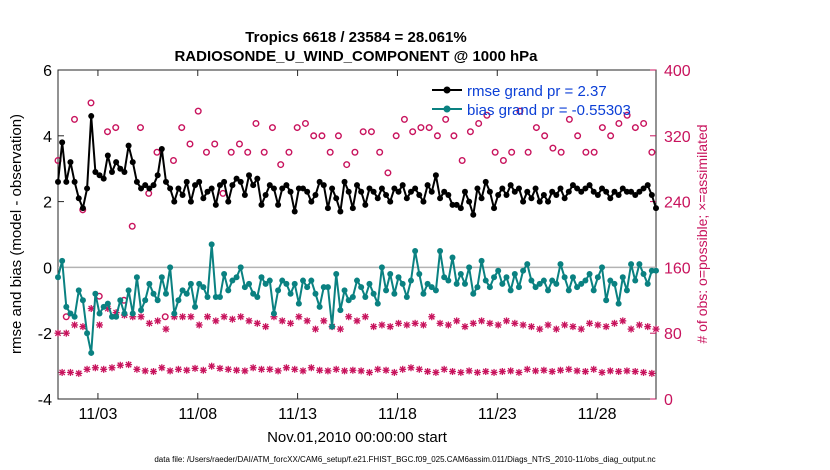 The width and height of the screenshot is (830, 470). What do you see at coordinates (45, 400) in the screenshot?
I see `left-y-tick-label: -4` at bounding box center [45, 400].